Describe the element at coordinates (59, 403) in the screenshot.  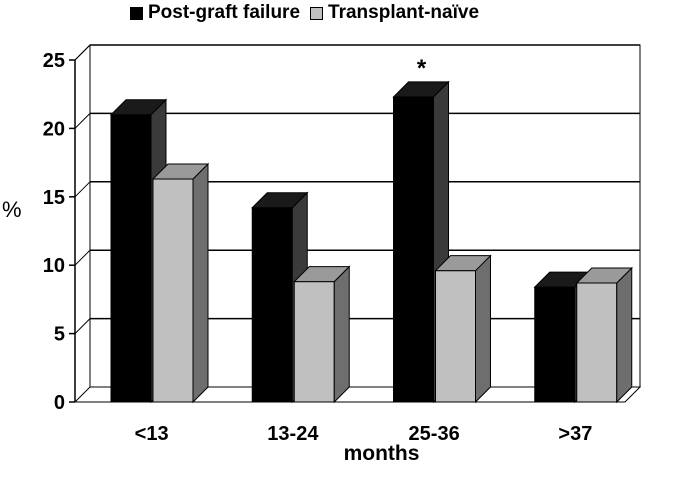
I see `y-tick-label: 0` at that location.